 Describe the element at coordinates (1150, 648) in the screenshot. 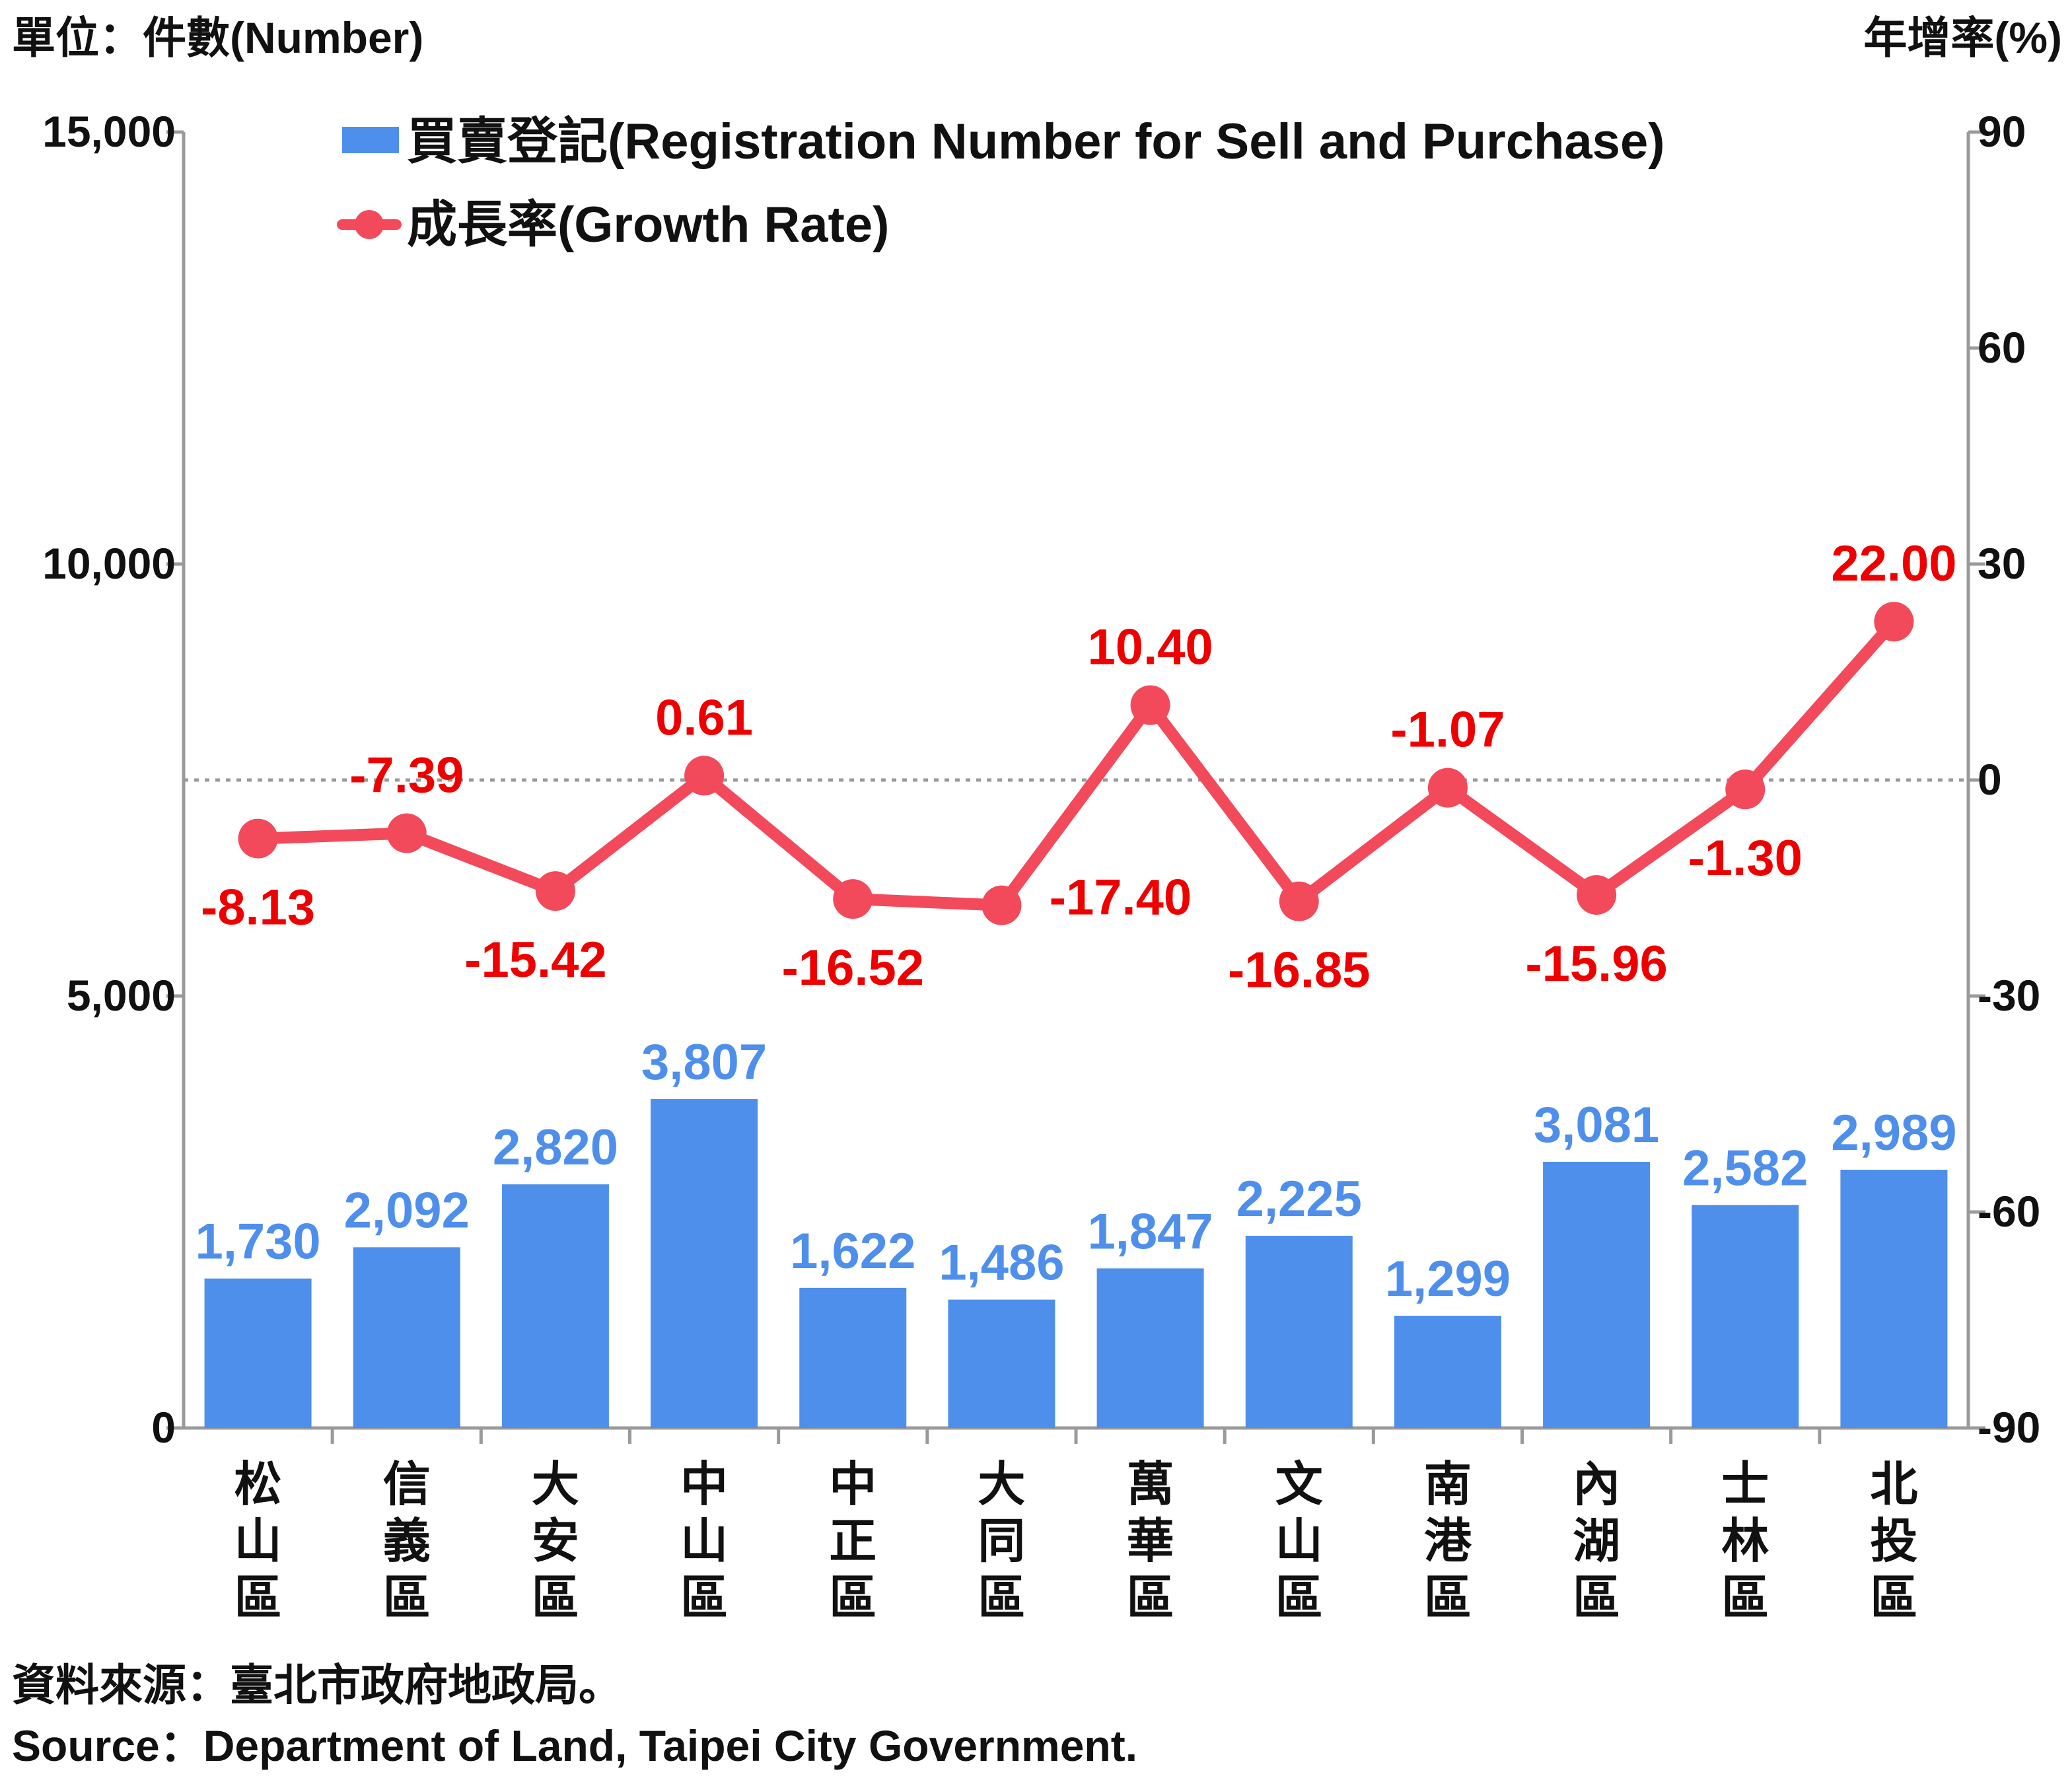

I see `growth-rate-data-label: 10.40` at that location.